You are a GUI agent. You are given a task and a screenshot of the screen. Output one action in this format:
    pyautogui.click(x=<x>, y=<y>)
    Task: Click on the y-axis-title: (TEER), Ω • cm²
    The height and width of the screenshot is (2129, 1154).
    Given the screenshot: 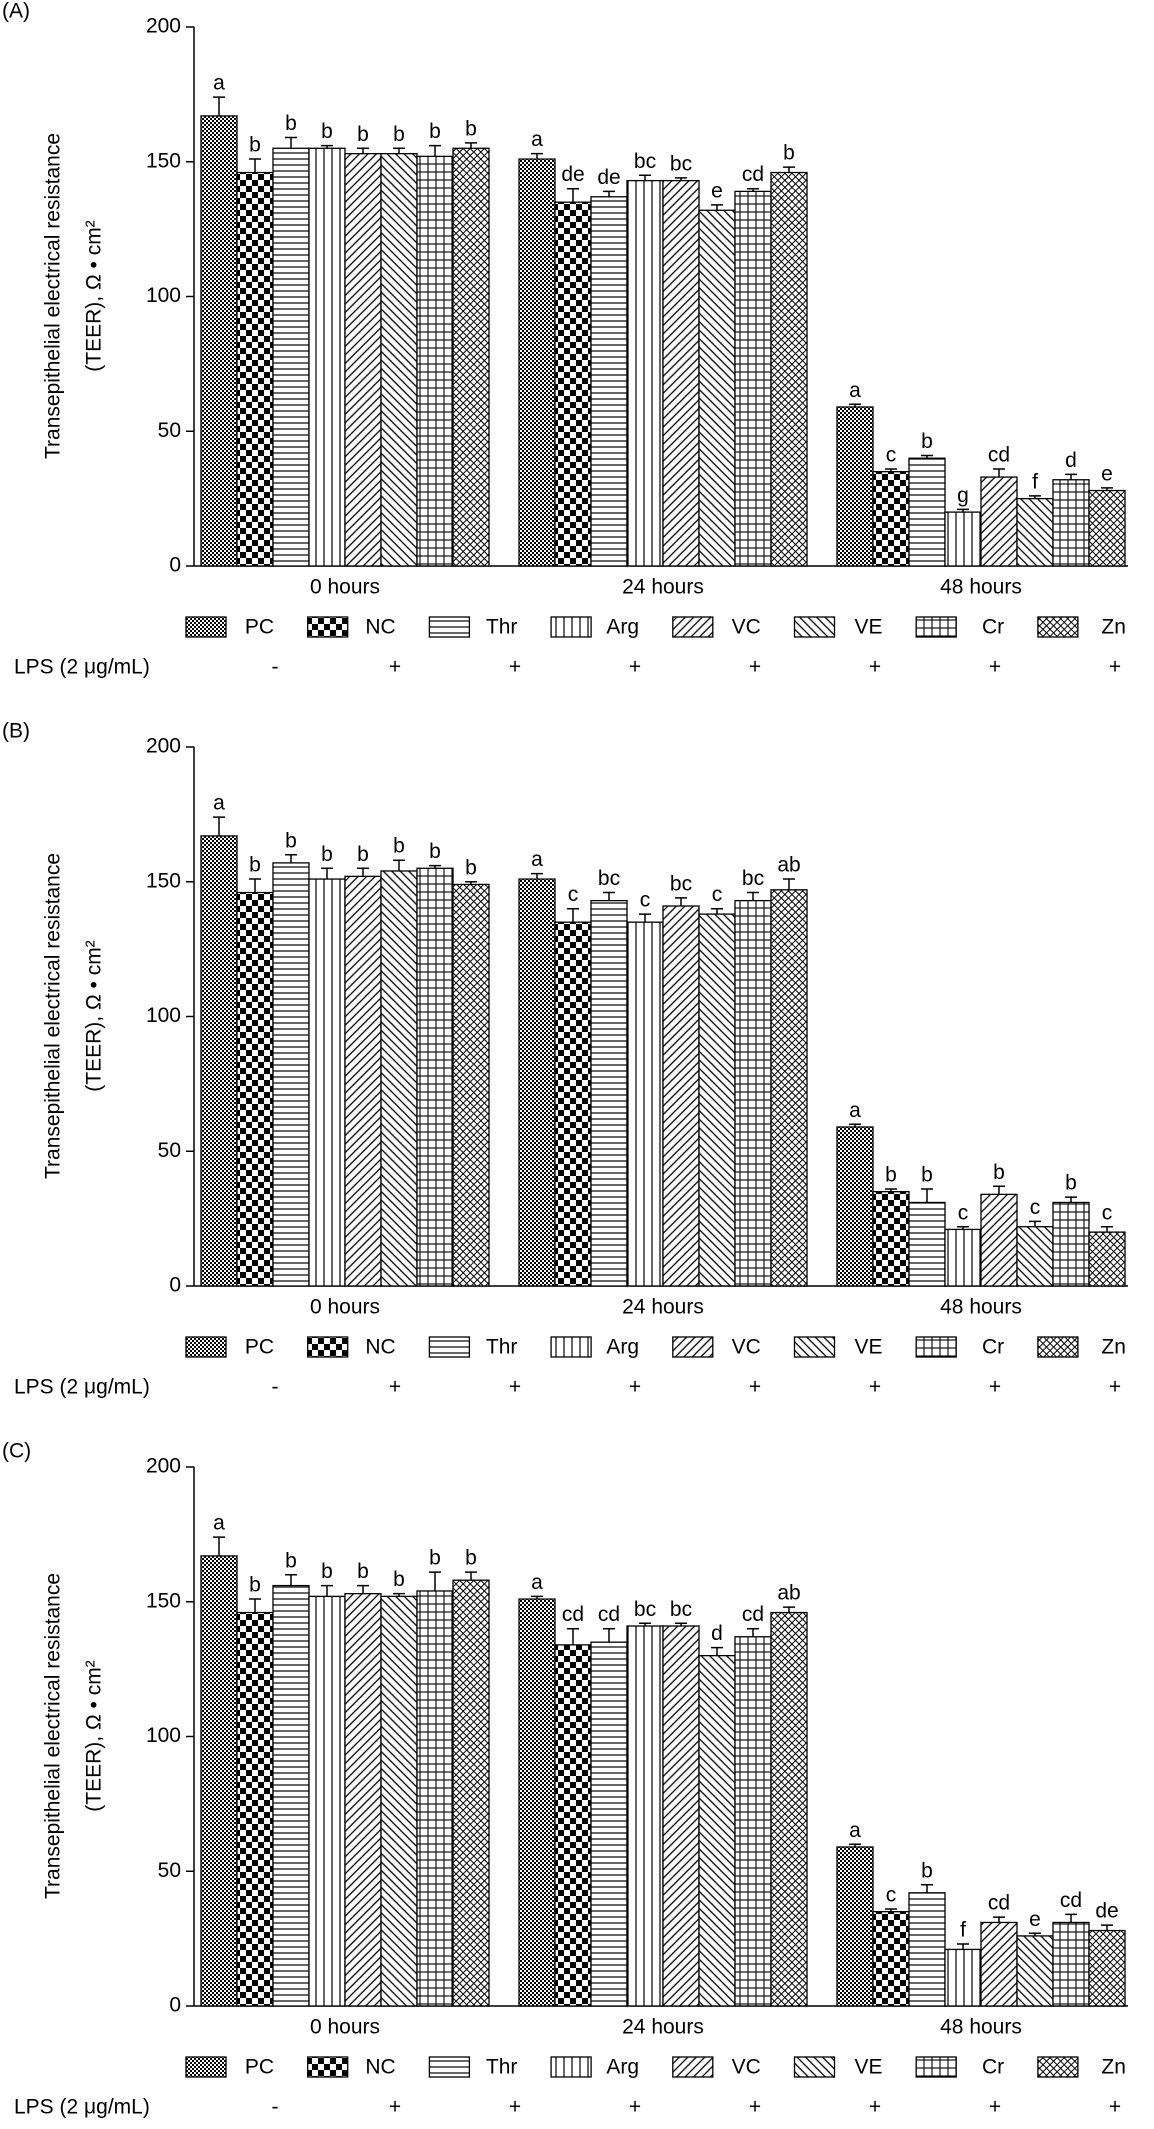 What is the action you would take?
    pyautogui.click(x=94, y=1735)
    